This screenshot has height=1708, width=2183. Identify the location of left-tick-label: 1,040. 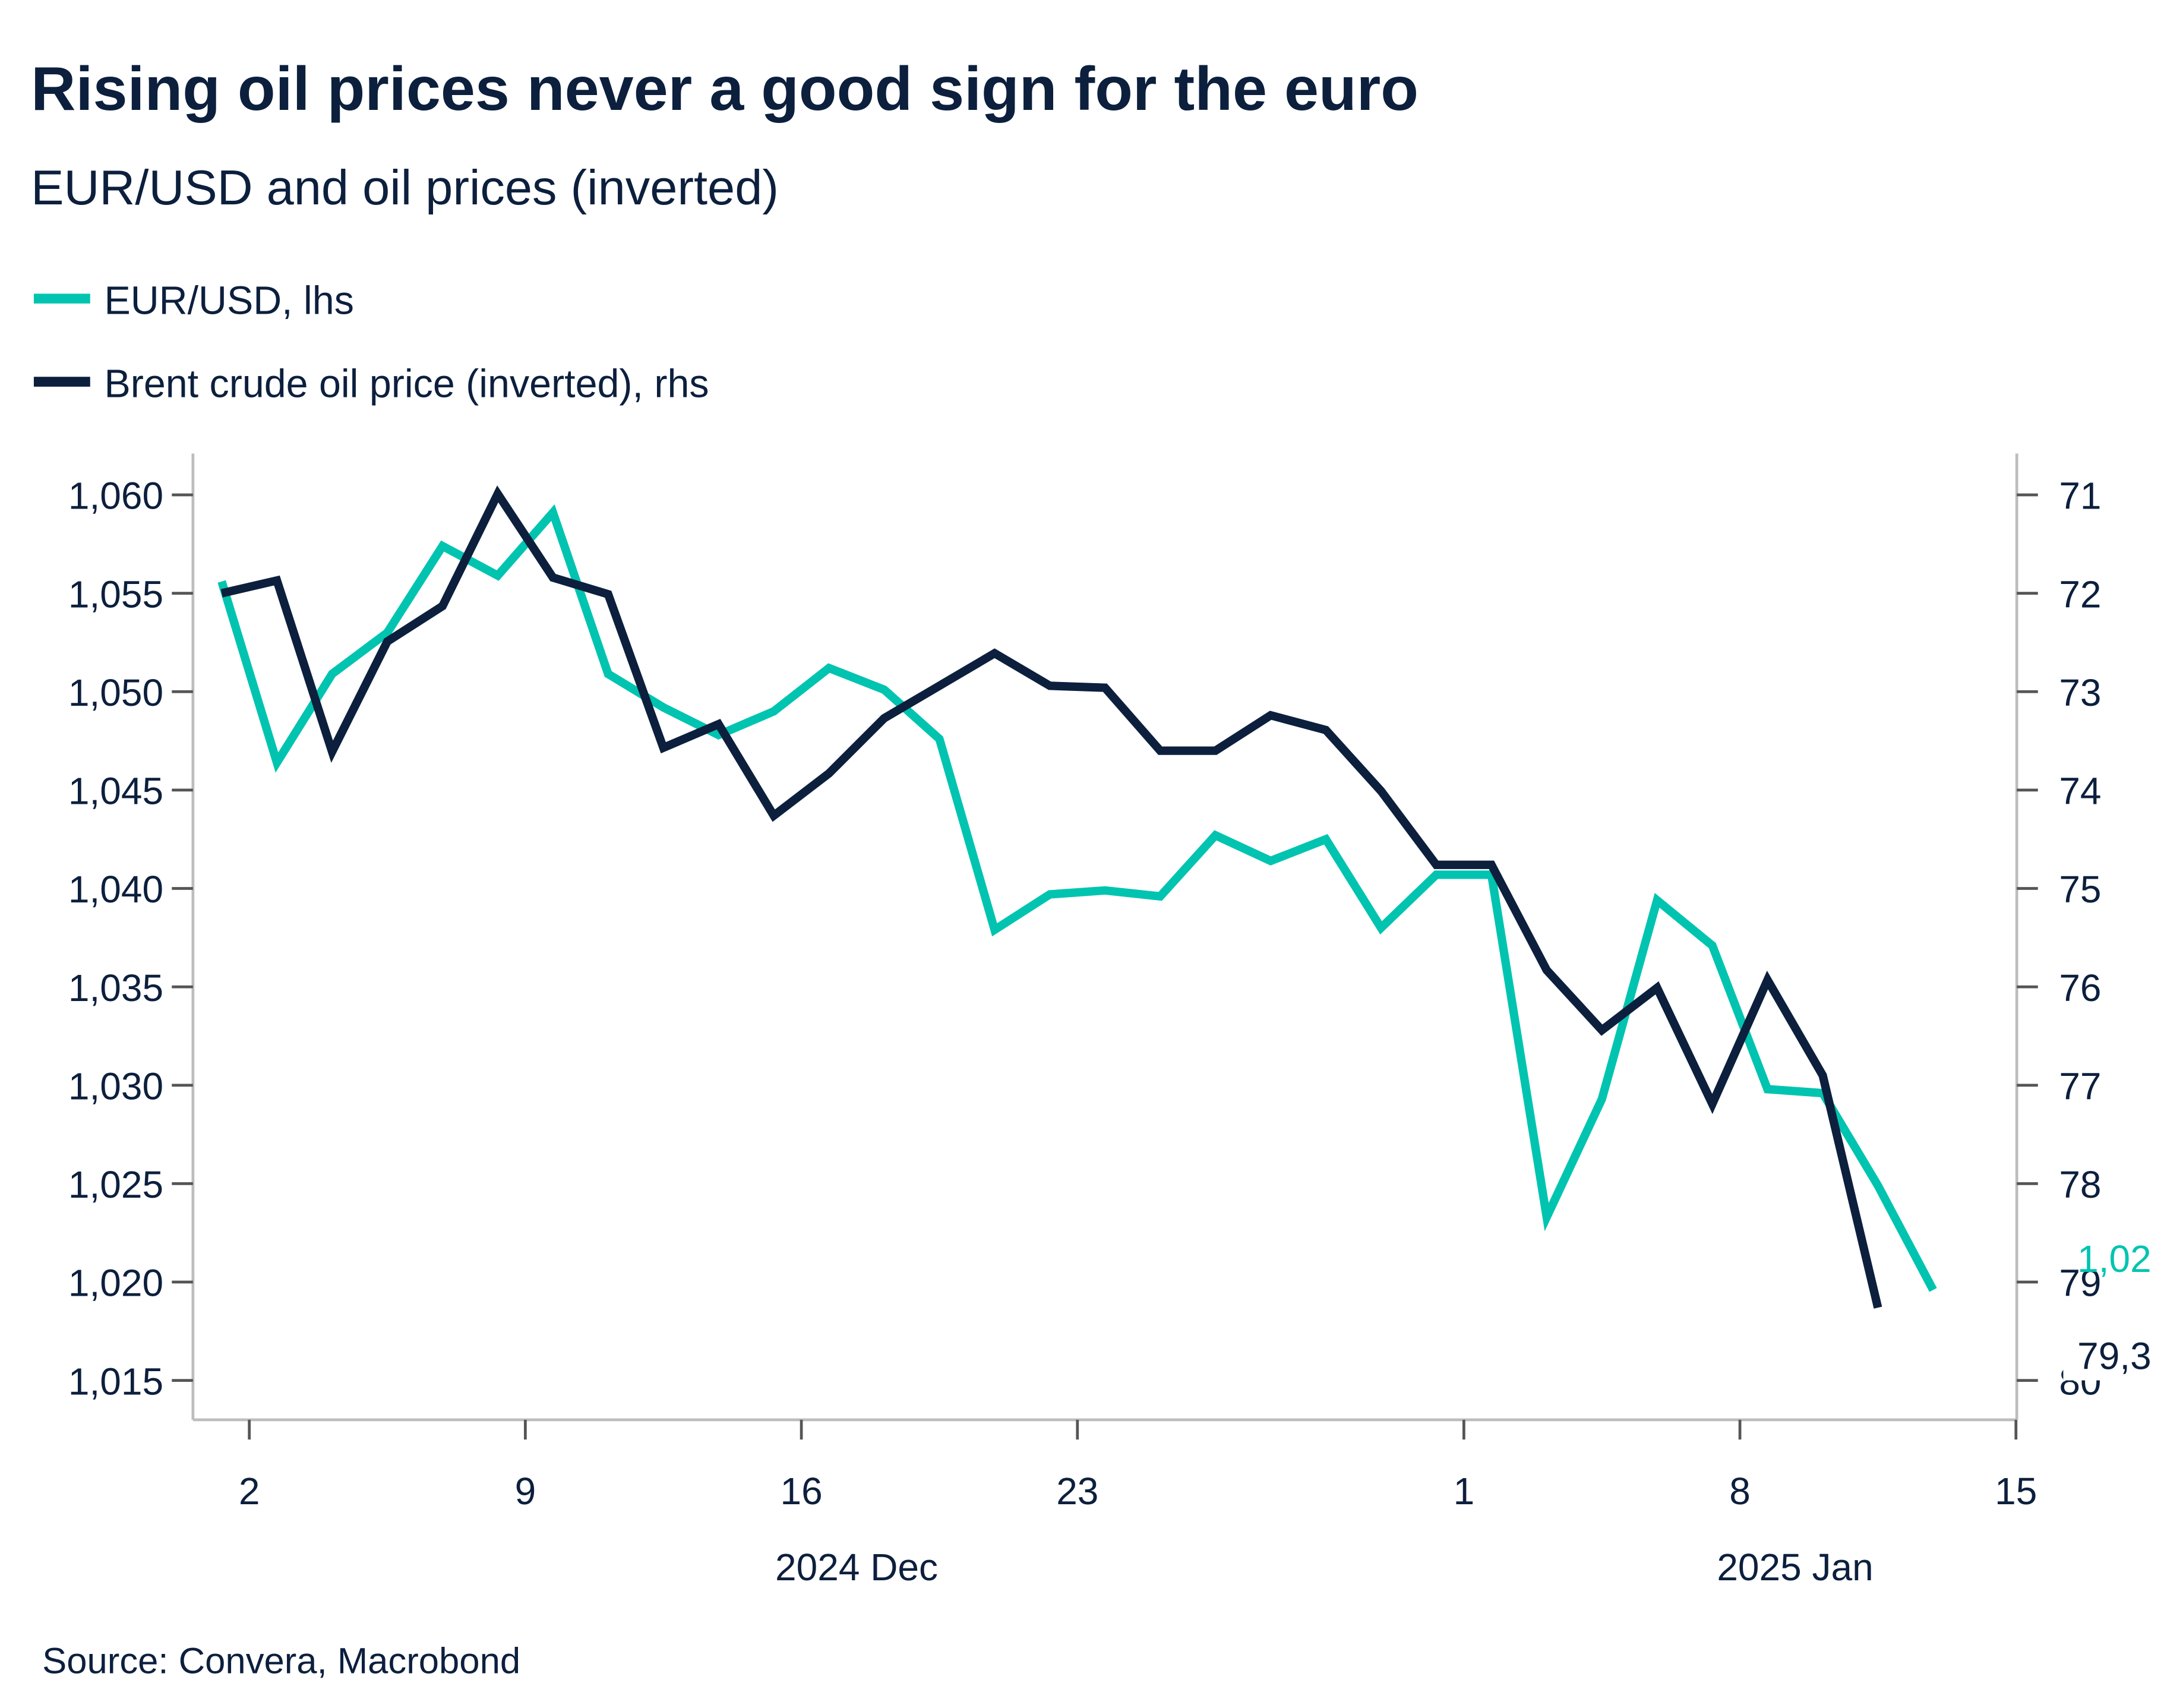
(115, 890).